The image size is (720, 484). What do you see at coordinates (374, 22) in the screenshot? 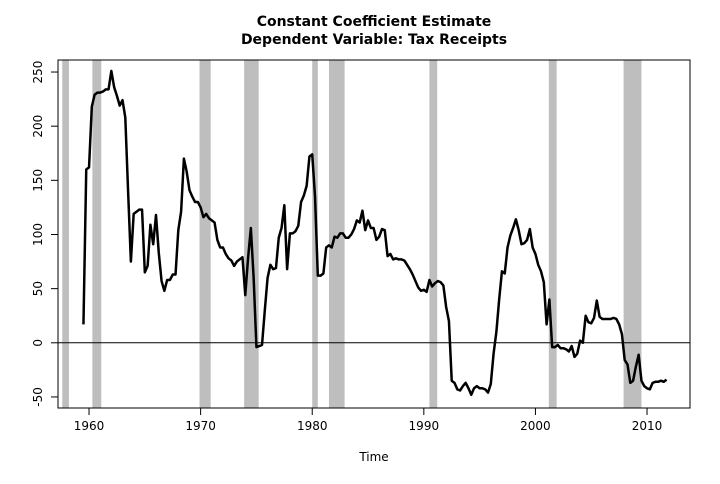
I see `chart-title: Constant Coefficient Estimate` at bounding box center [374, 22].